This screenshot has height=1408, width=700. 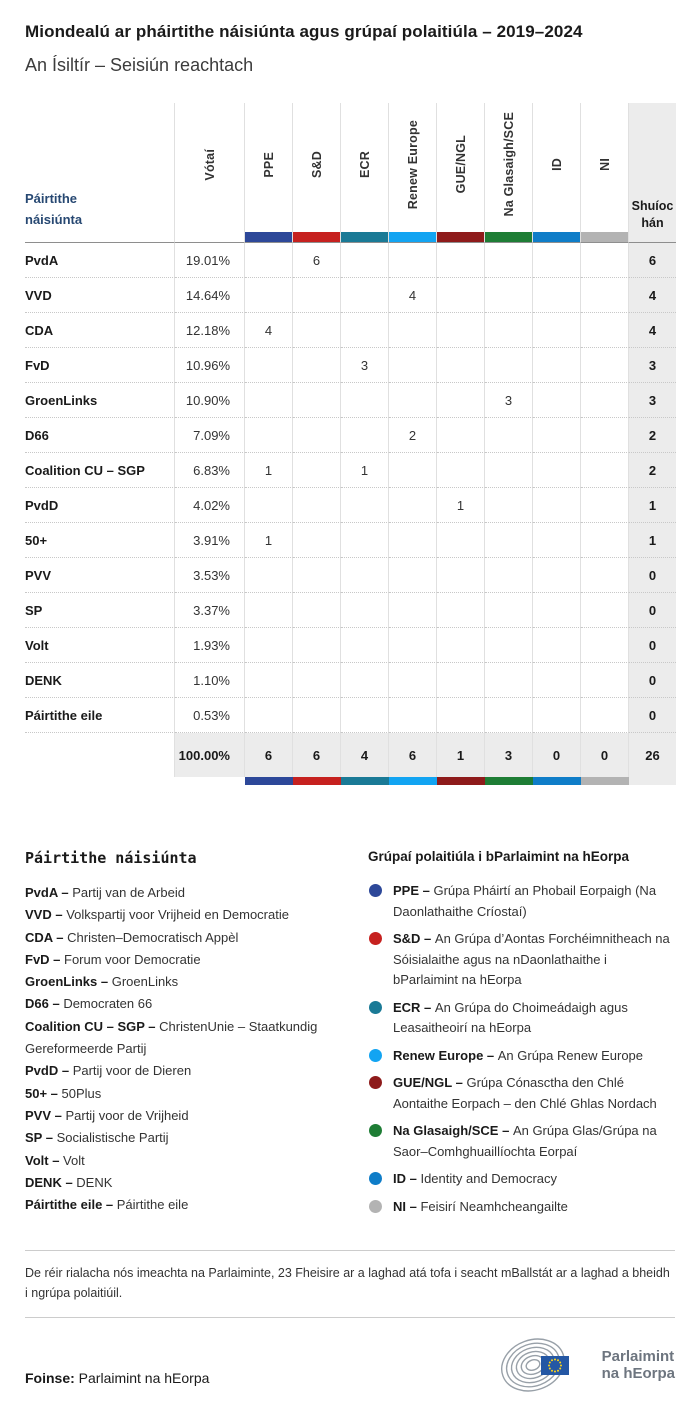 What do you see at coordinates (50, 1378) in the screenshot?
I see `source-label: Foinse:` at bounding box center [50, 1378].